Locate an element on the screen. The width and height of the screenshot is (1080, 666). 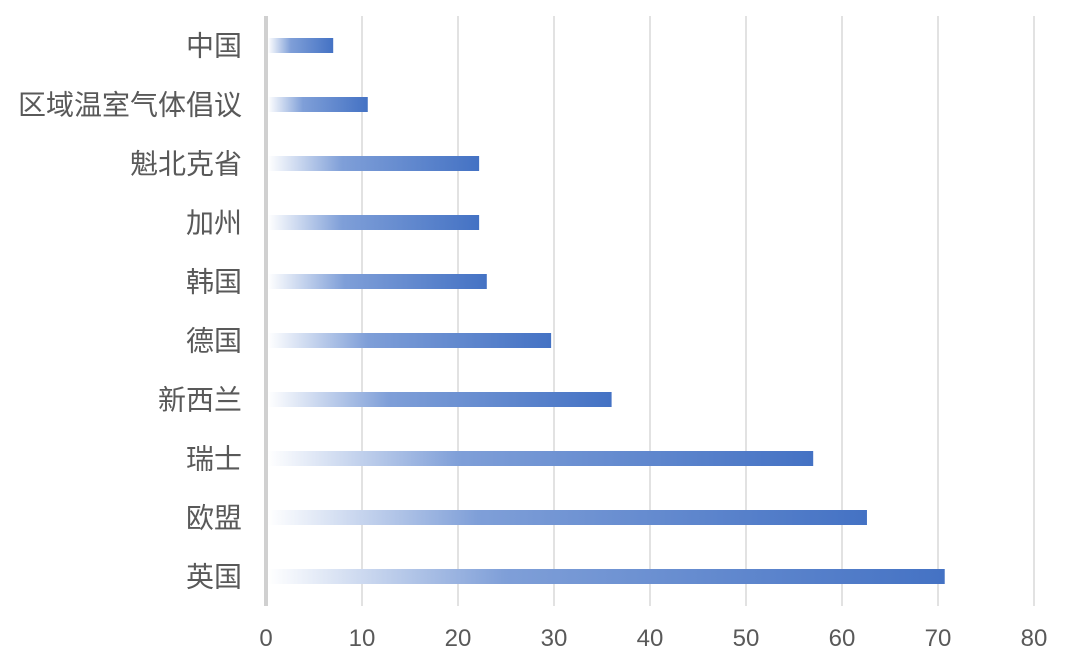
category-label: 中国 is located at coordinates (214, 46).